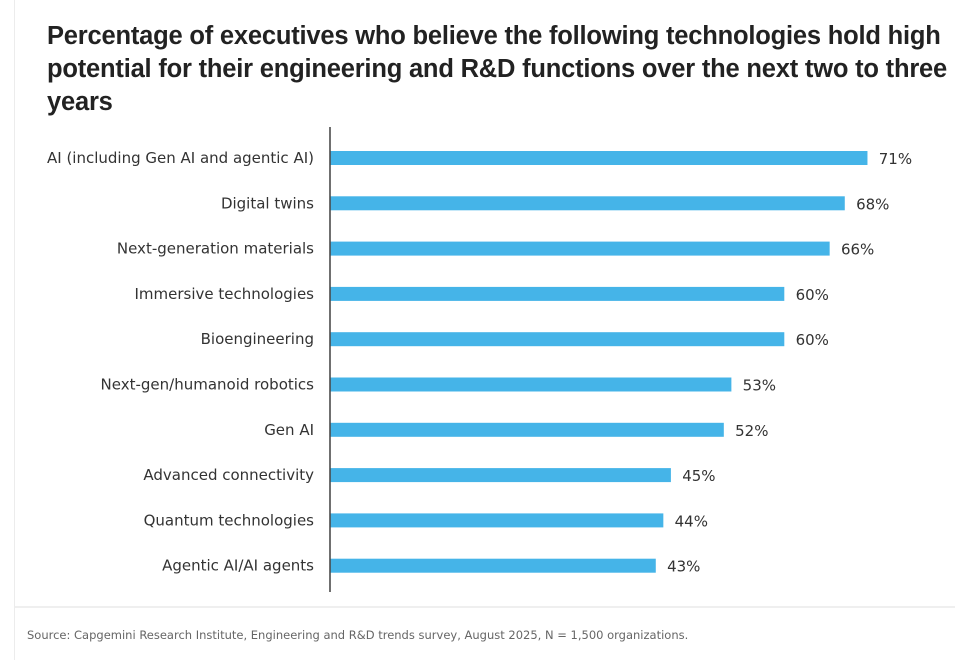  What do you see at coordinates (229, 520) in the screenshot?
I see `category-label: Quantum technologies` at bounding box center [229, 520].